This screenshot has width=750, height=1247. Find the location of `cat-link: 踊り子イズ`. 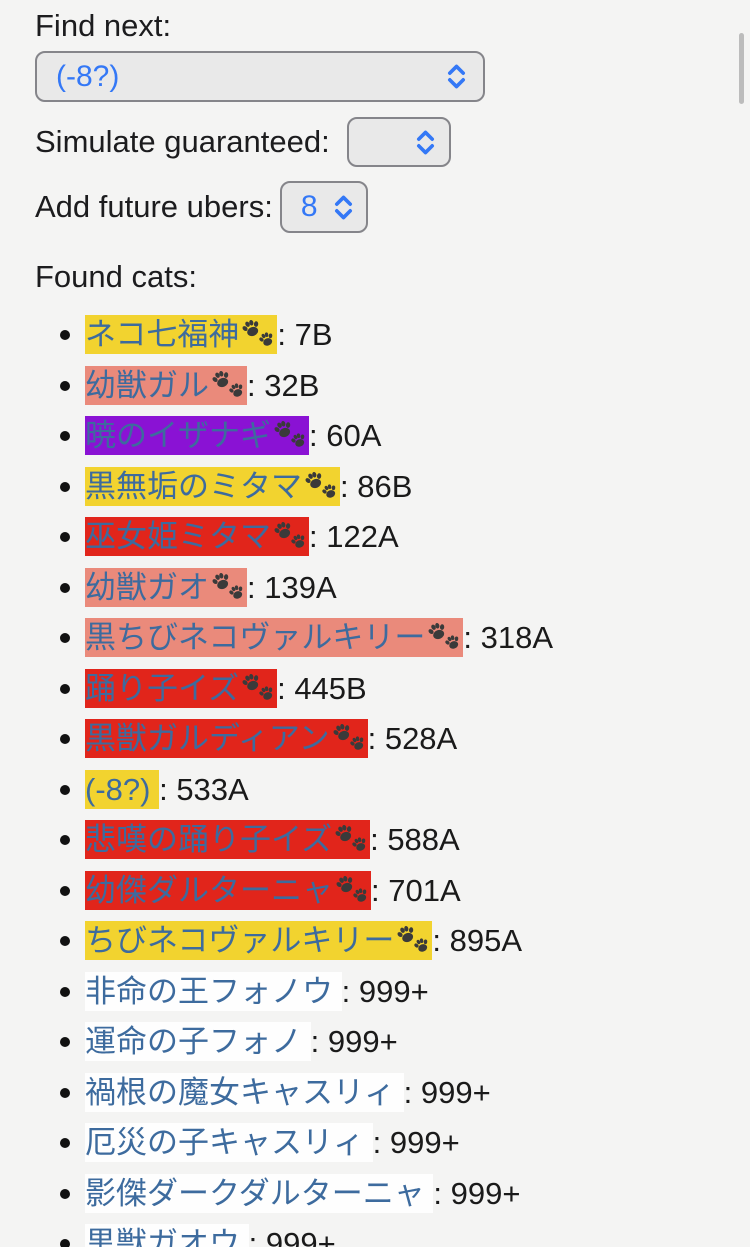

cat-link: 踊り子イズ is located at coordinates (181, 688).